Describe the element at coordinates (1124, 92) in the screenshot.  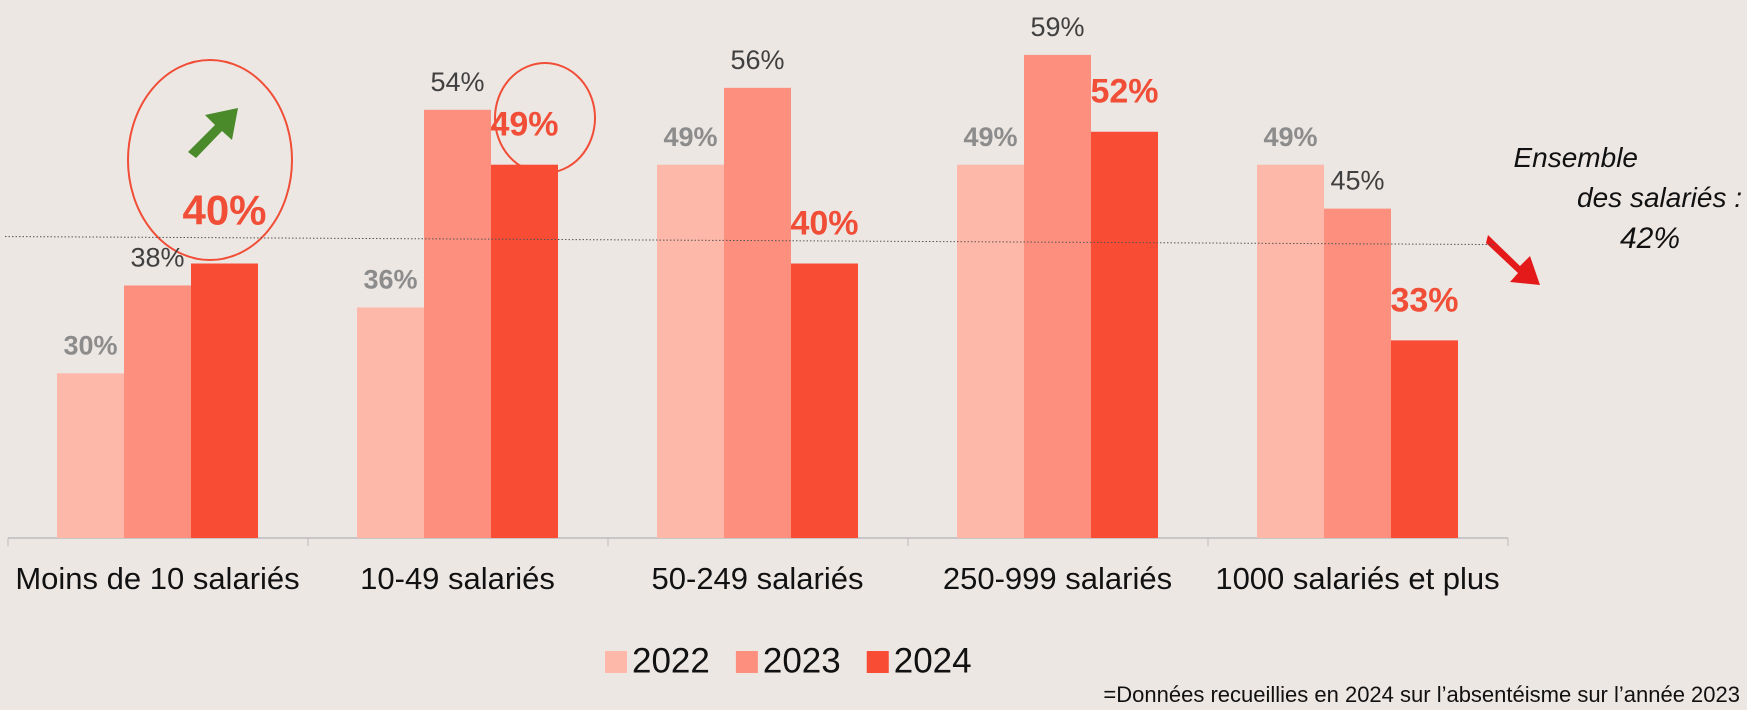
I see `data-label: 52%` at that location.